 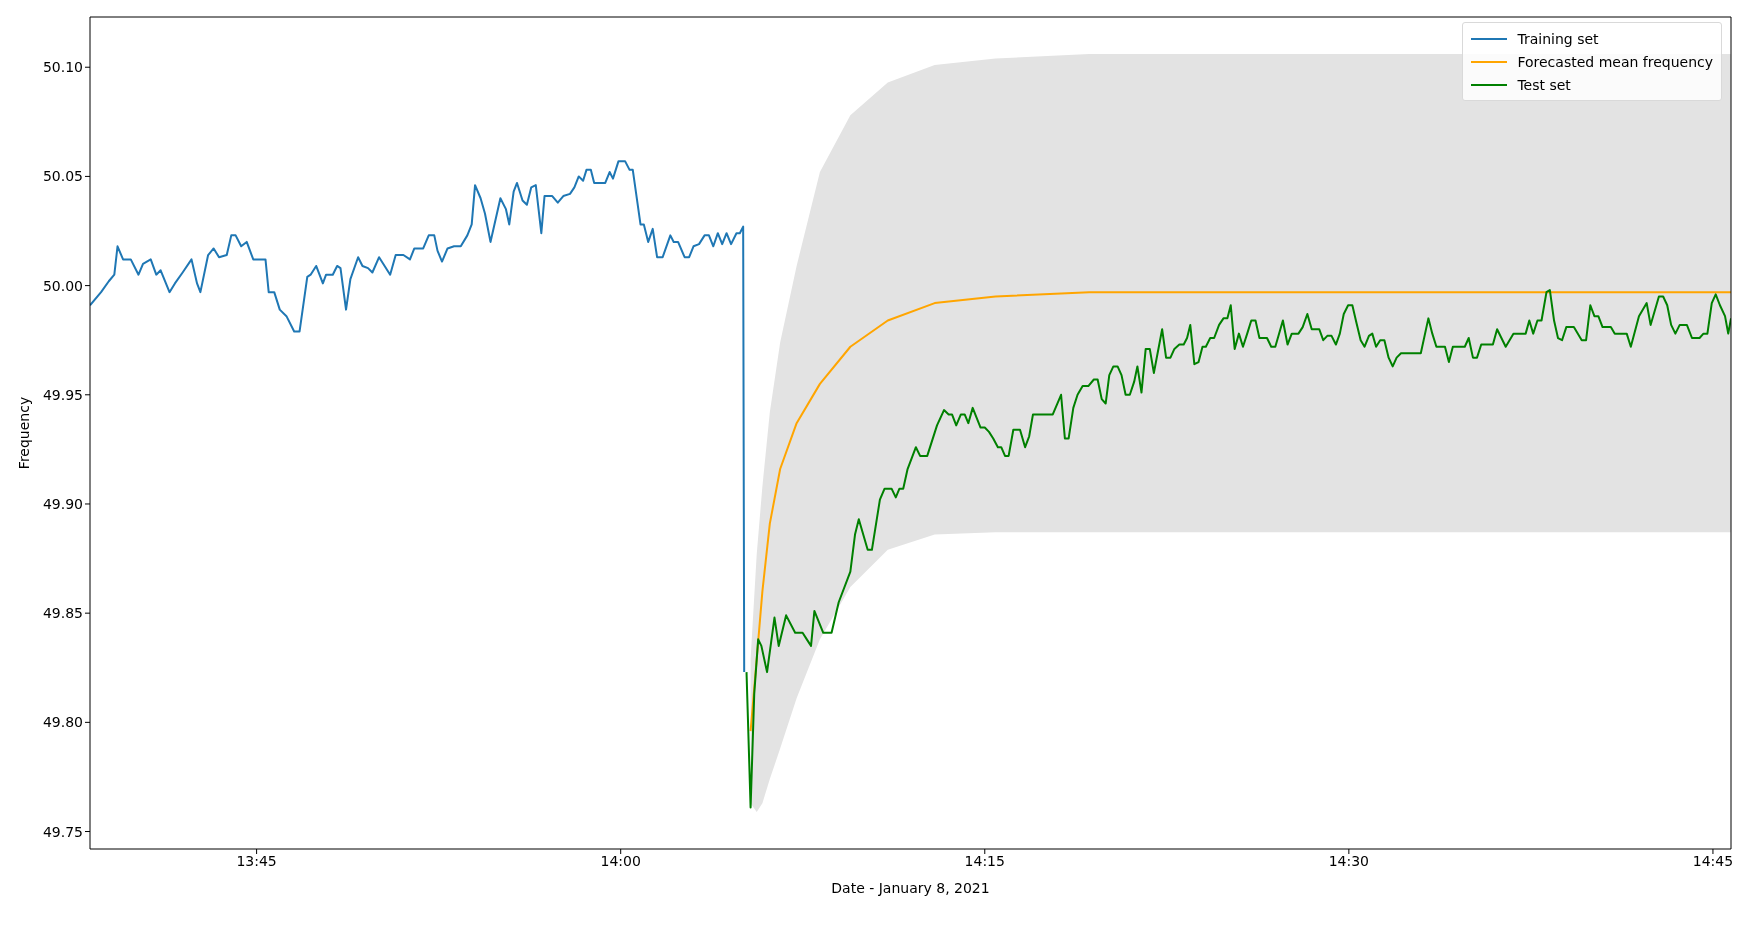 What do you see at coordinates (1544, 84) in the screenshot?
I see `legend-label: Test set` at bounding box center [1544, 84].